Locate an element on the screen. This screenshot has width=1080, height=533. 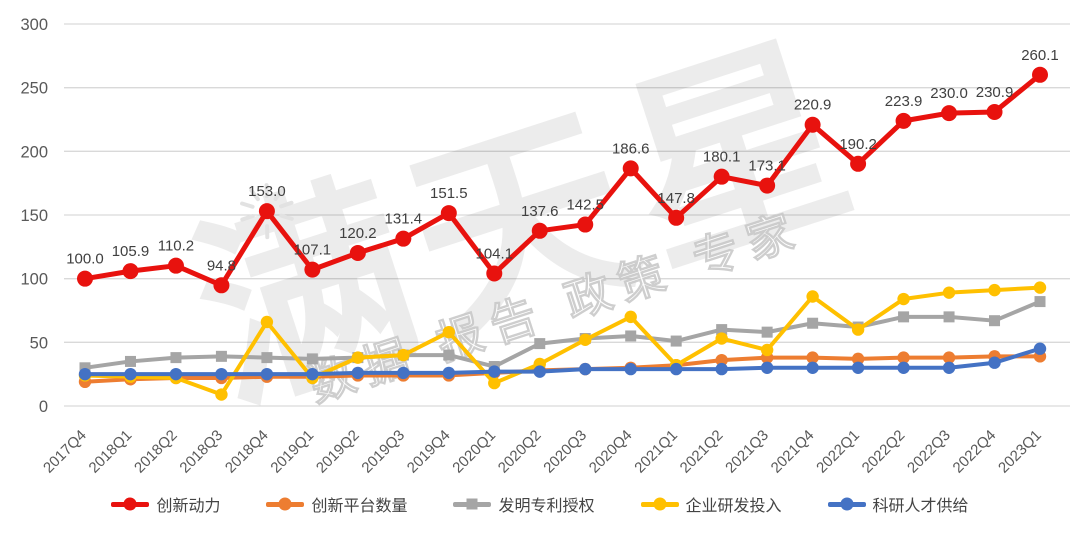
legend-item-innovation-platform-count: 创新平台数量 is located at coordinates (336, 504).